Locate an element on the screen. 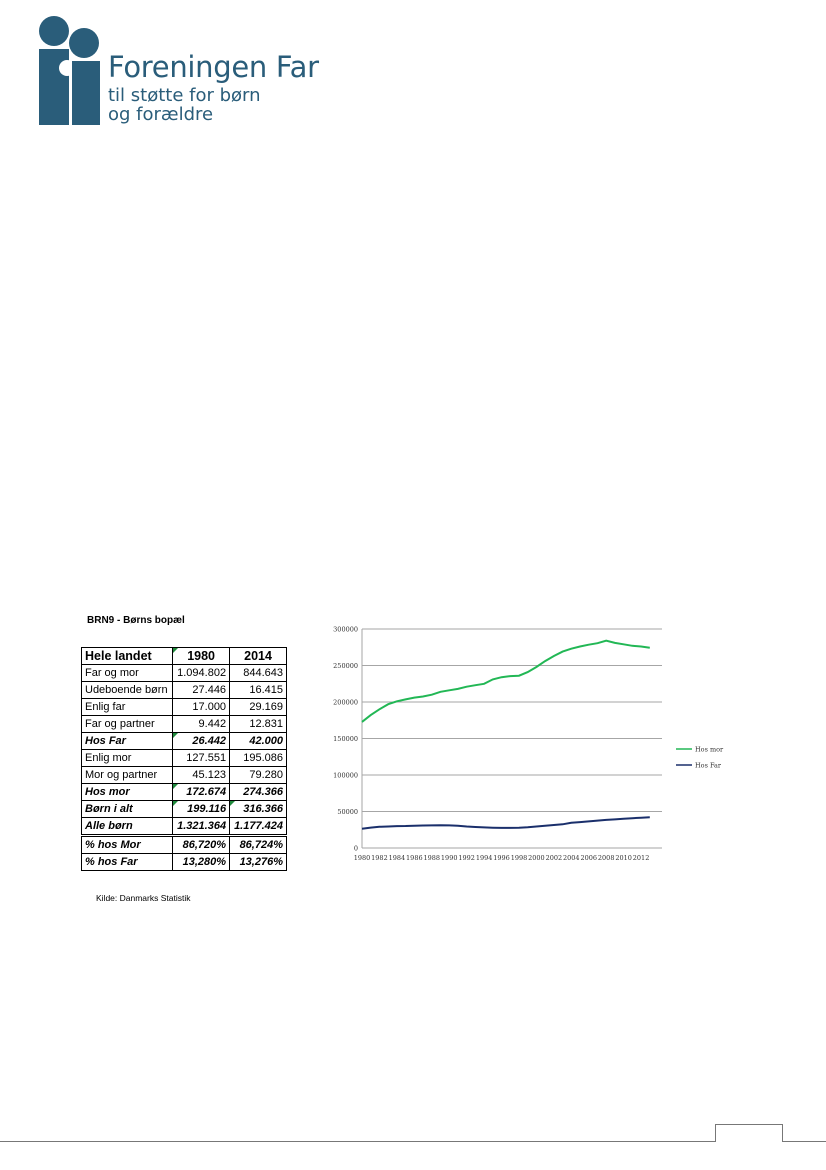  x-tick-label: 1990 is located at coordinates (449, 858).